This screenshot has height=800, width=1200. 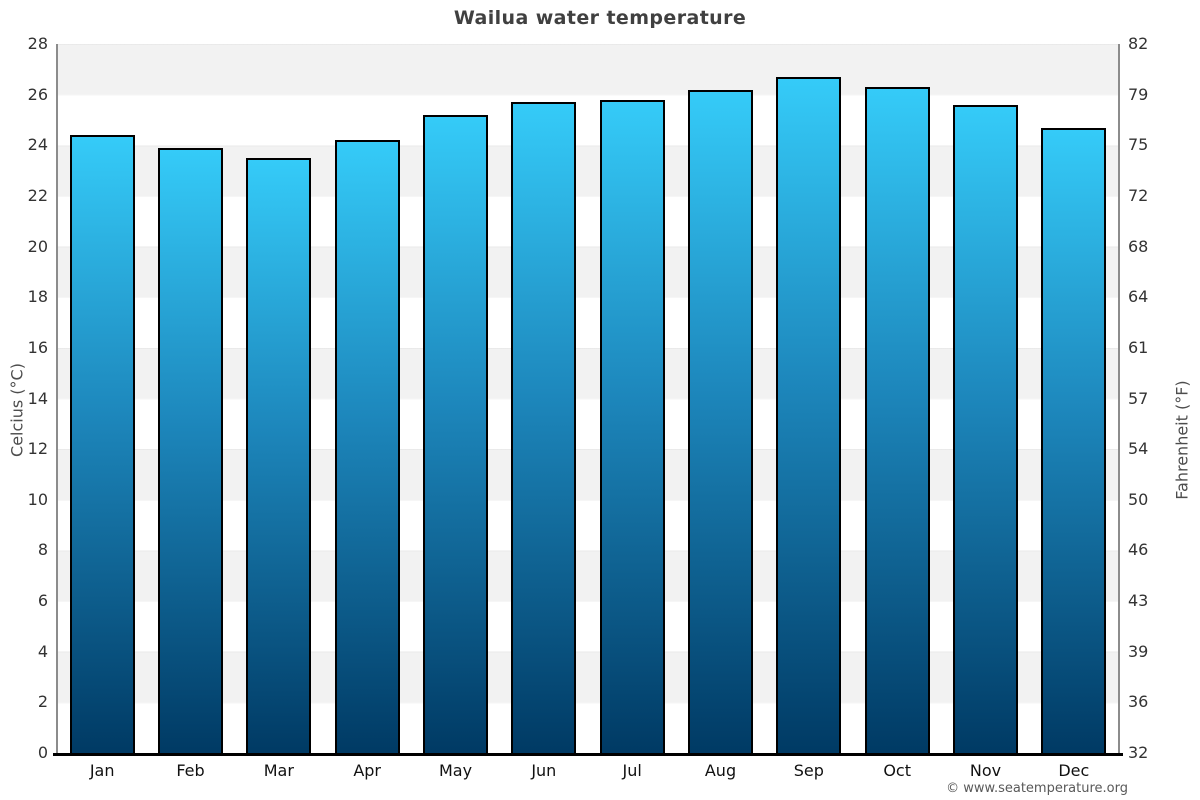 What do you see at coordinates (1138, 398) in the screenshot?
I see `fahrenheit-tick-57: 57` at bounding box center [1138, 398].